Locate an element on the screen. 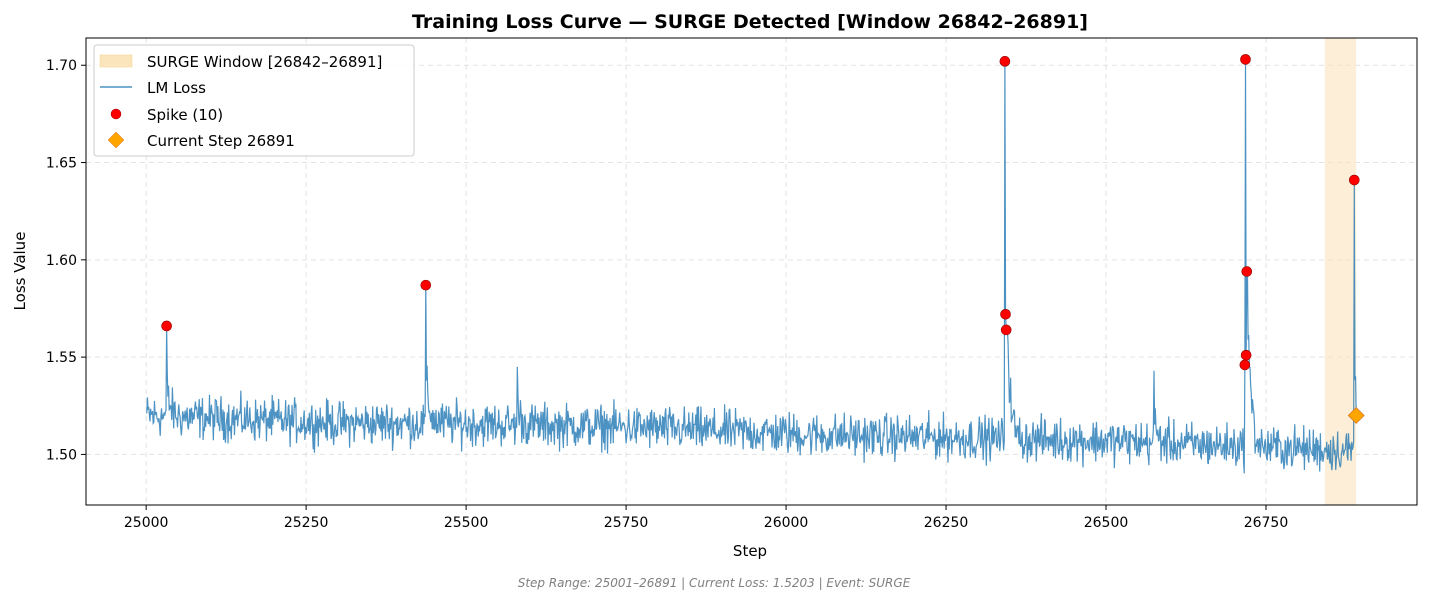 The height and width of the screenshot is (602, 1429). legend-spike-swatch is located at coordinates (116, 114).